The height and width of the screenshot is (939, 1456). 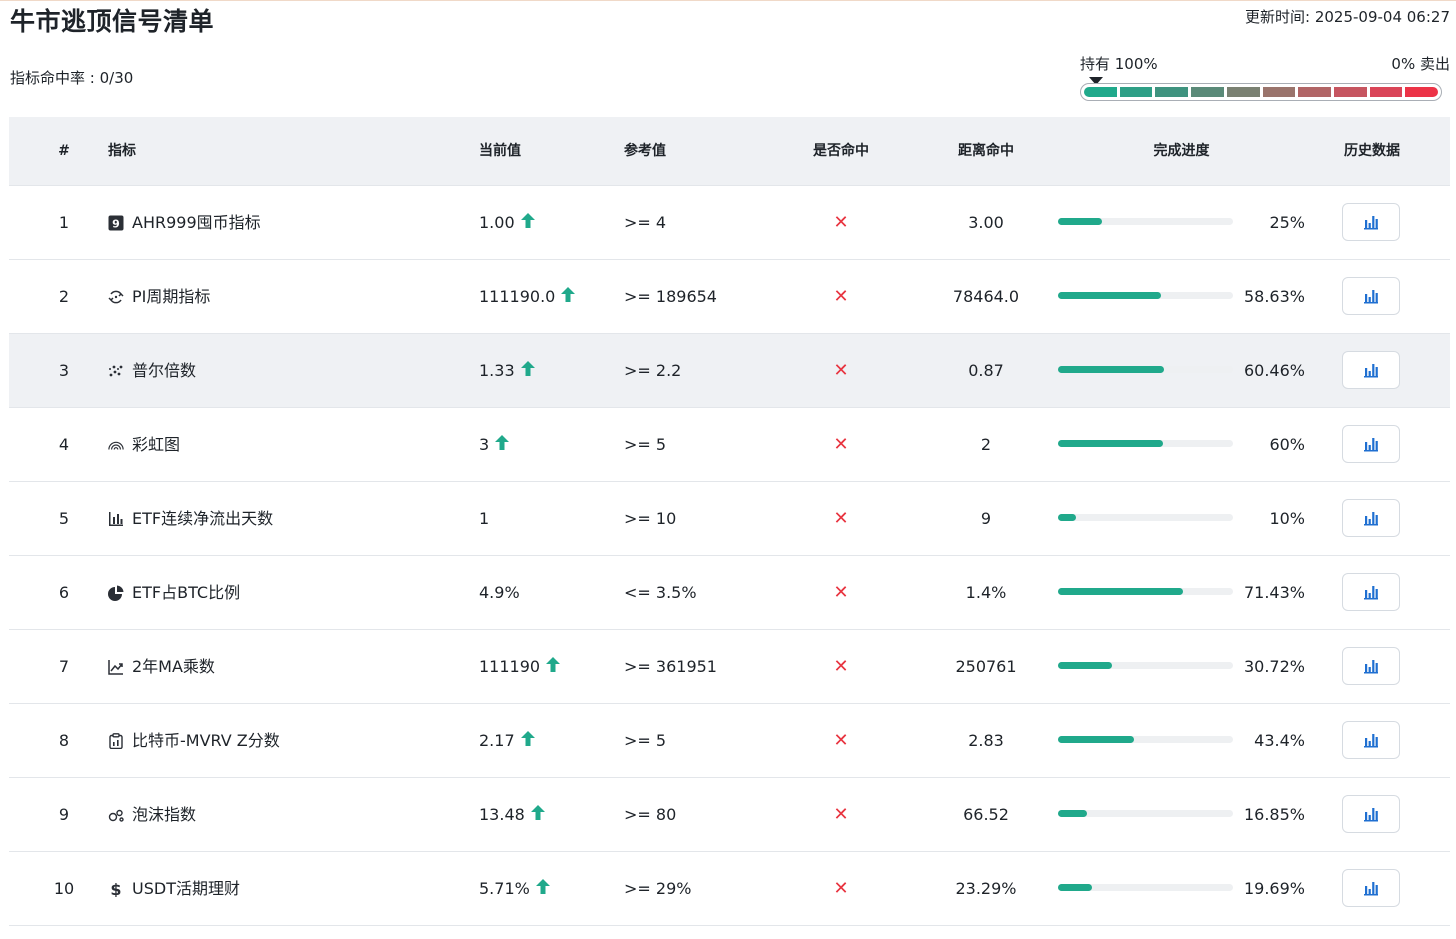 I want to click on table-row: 10 $ USDT活期理财 5.71% >= 29% ✕ 23.29% 19.69%, so click(x=729, y=889).